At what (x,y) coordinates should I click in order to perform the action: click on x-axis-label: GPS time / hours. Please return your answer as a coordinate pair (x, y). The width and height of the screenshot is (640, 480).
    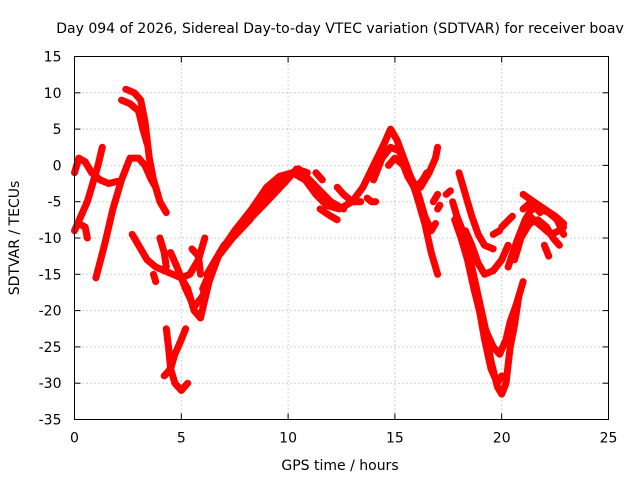
    Looking at the image, I should click on (339, 466).